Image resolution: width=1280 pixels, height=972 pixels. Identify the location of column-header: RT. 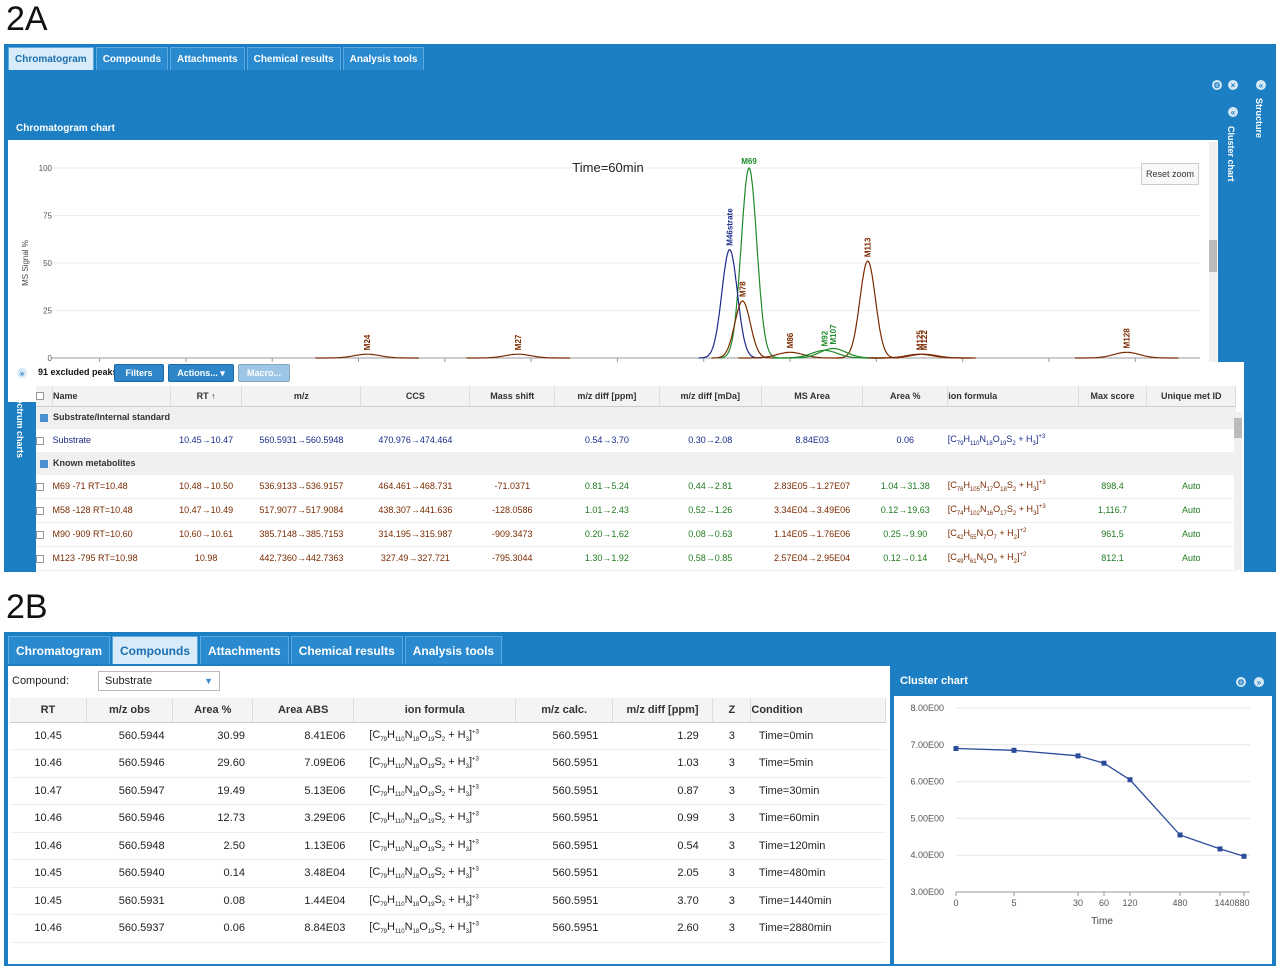
(48, 710).